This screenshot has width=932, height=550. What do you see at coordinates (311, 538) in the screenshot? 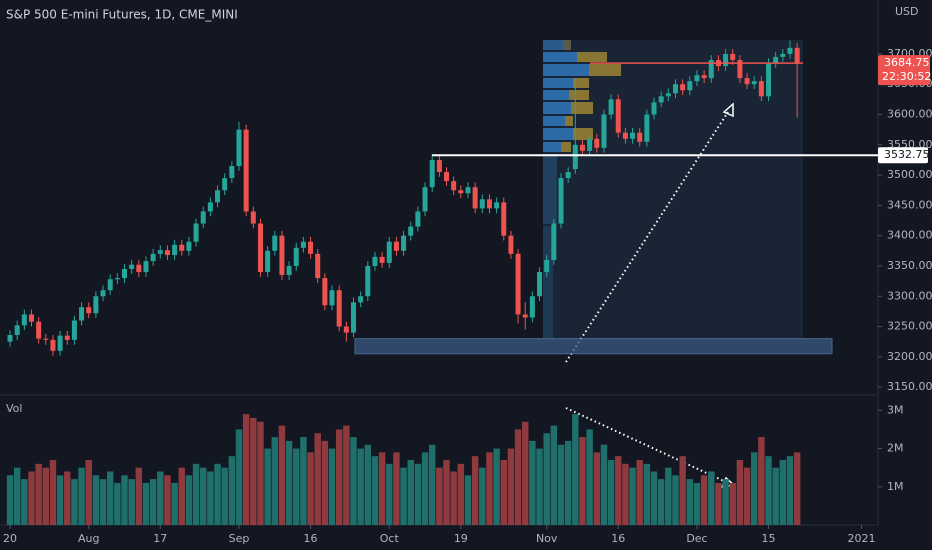
I see `x-tick-label: 16` at bounding box center [311, 538].